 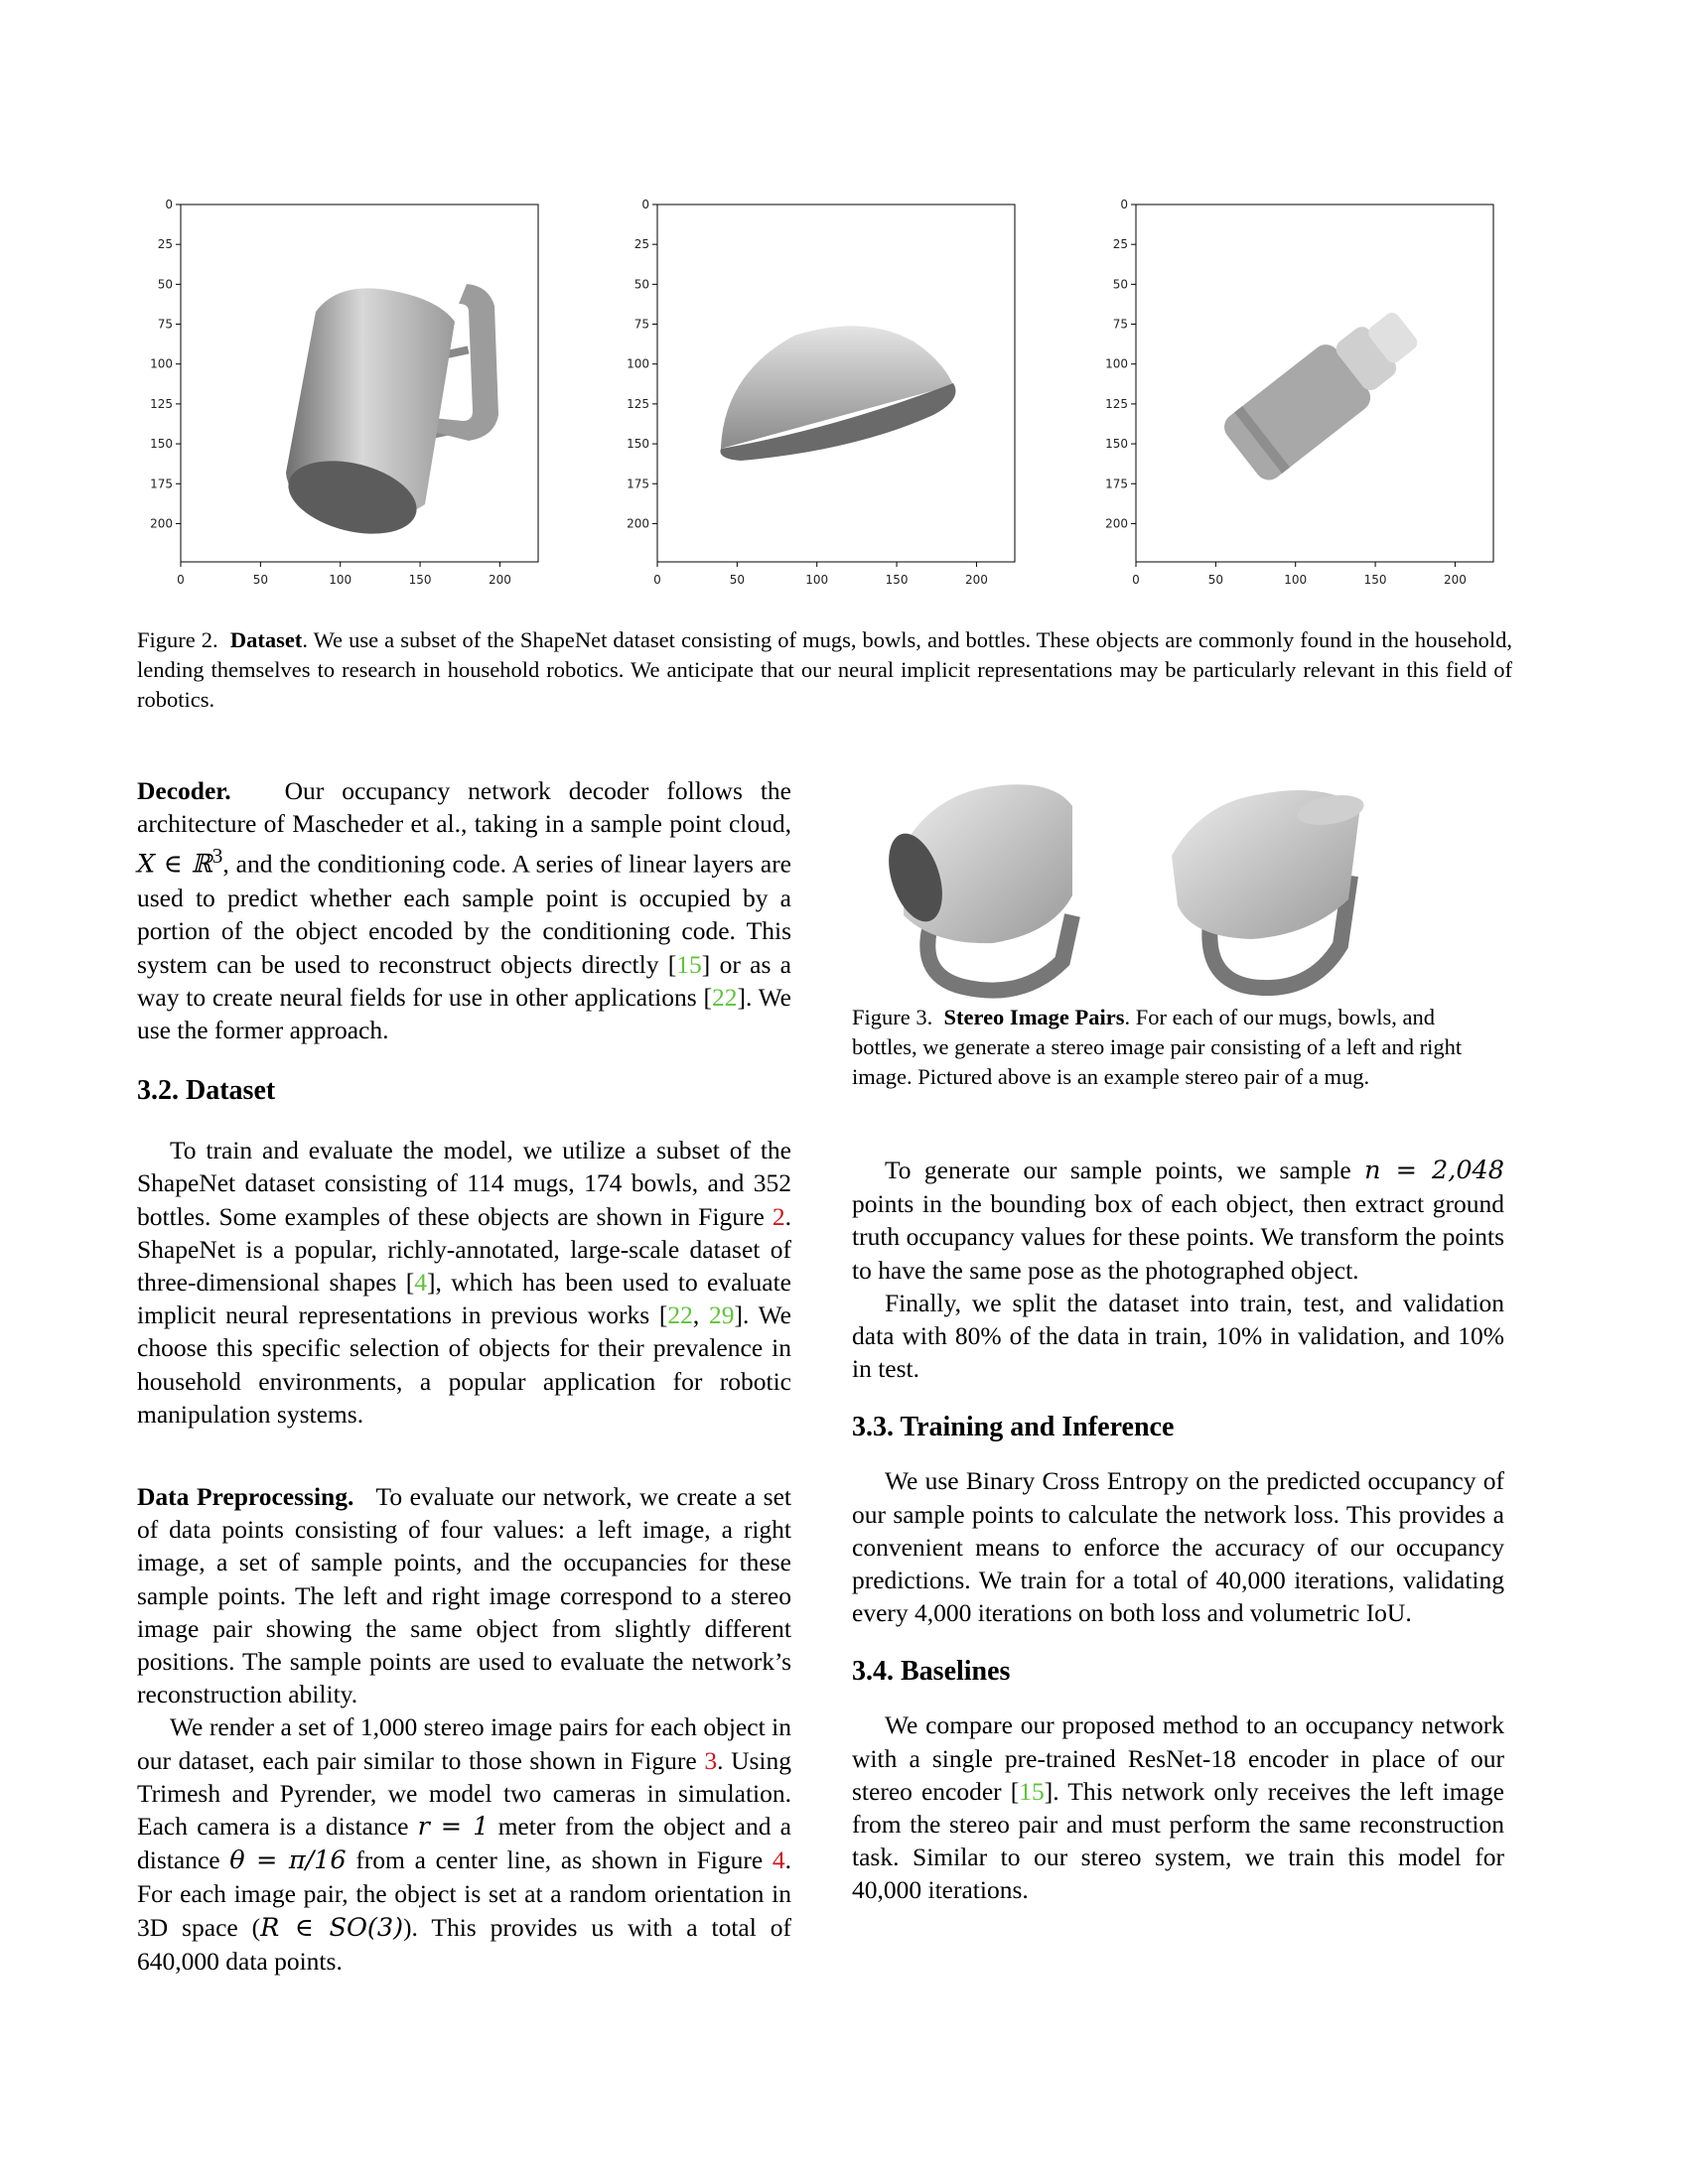 What do you see at coordinates (838, 393) in the screenshot?
I see `bowl-object` at bounding box center [838, 393].